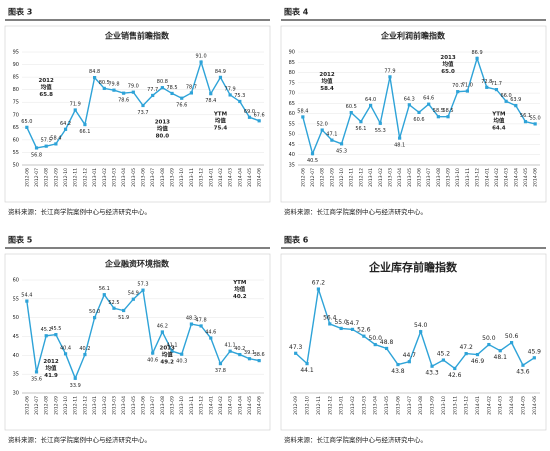  Describe the element at coordinates (380, 131) in the screenshot. I see `data-label: 55.3` at that location.